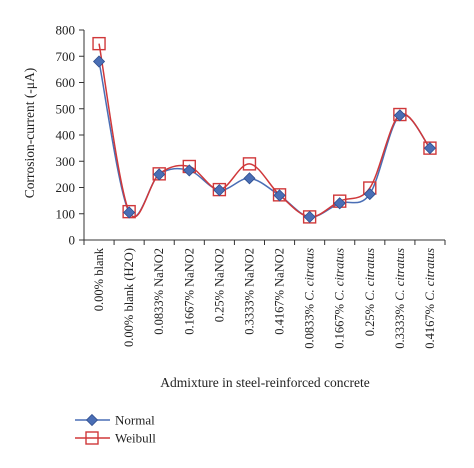 The height and width of the screenshot is (468, 474). What do you see at coordinates (66, 56) in the screenshot?
I see `y-tick-label: 700` at bounding box center [66, 56].